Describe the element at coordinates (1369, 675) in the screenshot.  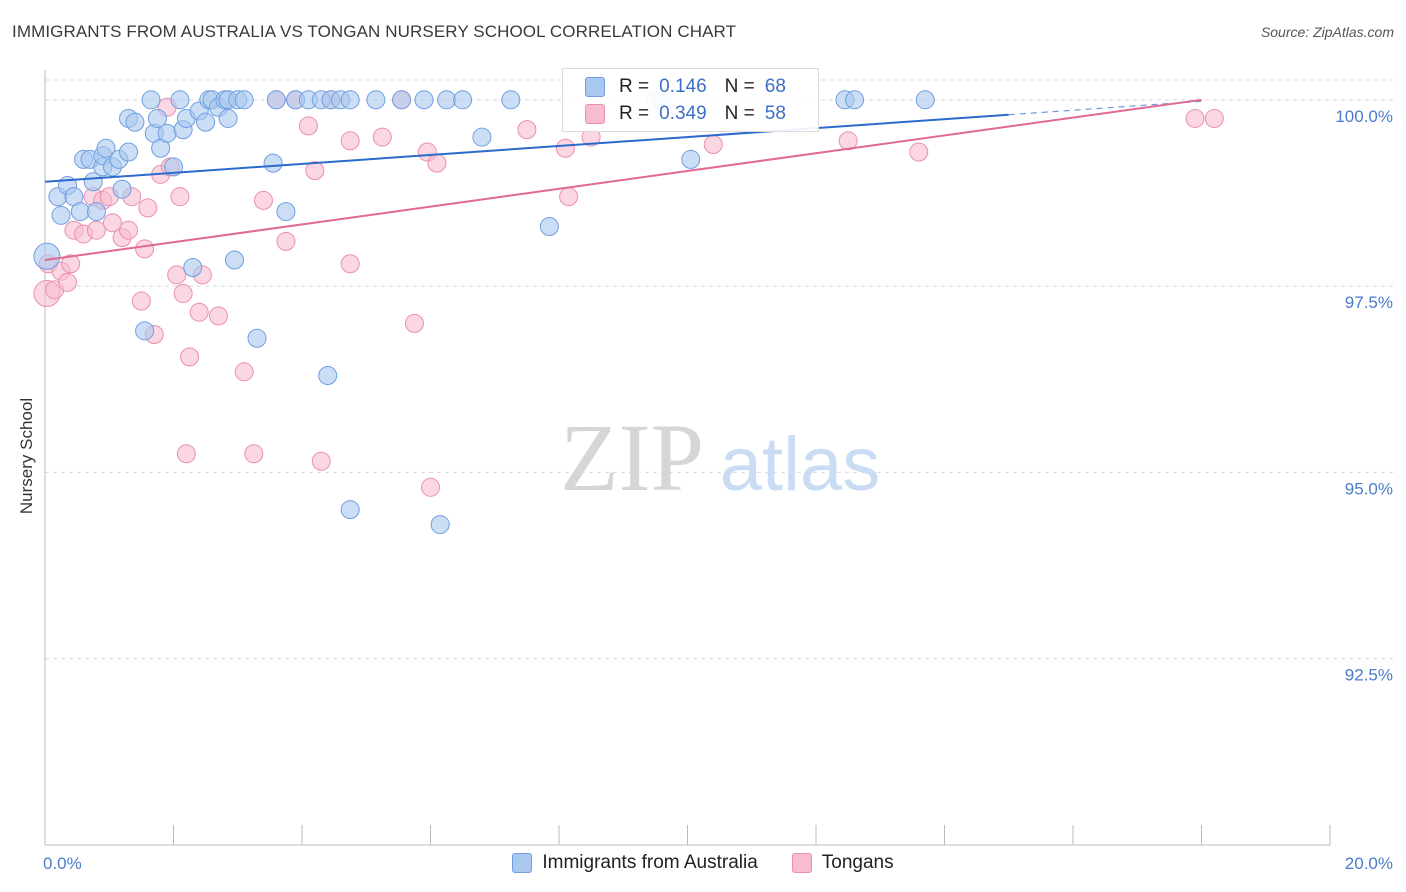
I see `y-tick-label: 92.5%` at that location.